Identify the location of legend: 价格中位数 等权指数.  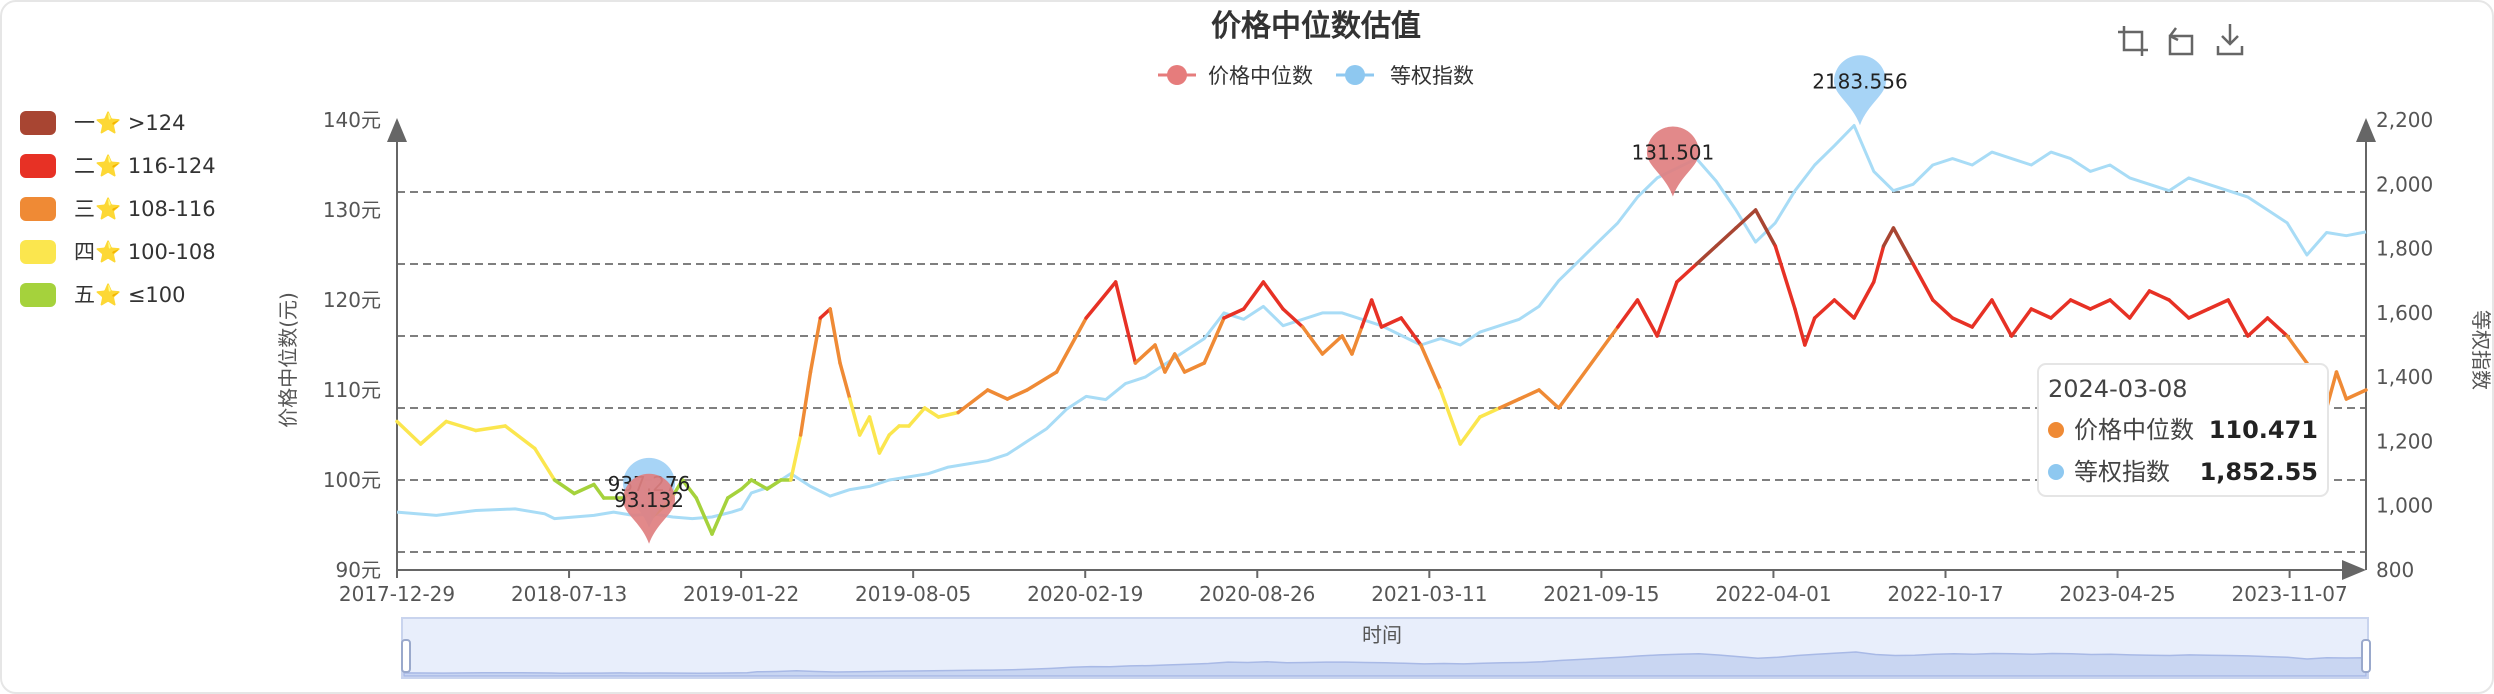
(1316, 76).